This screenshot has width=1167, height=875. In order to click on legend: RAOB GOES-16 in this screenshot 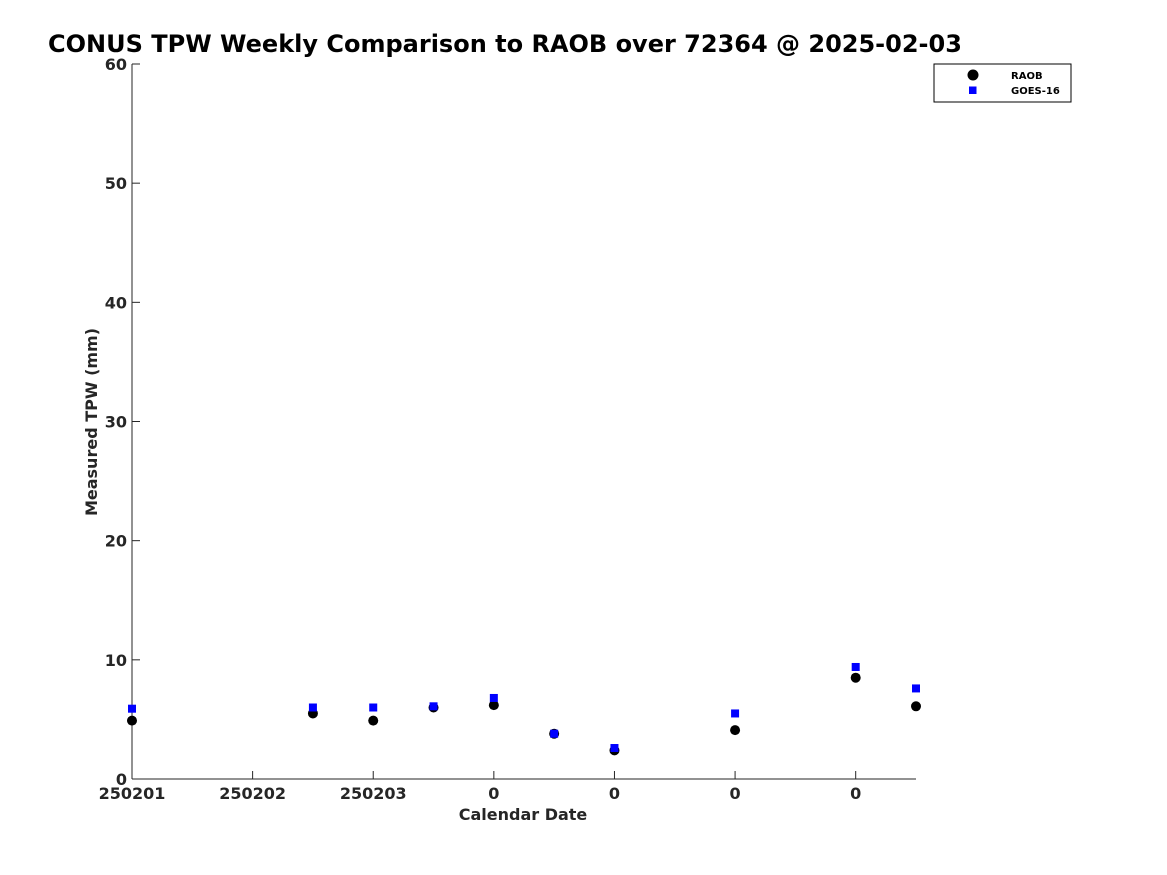, I will do `click(1002, 83)`.